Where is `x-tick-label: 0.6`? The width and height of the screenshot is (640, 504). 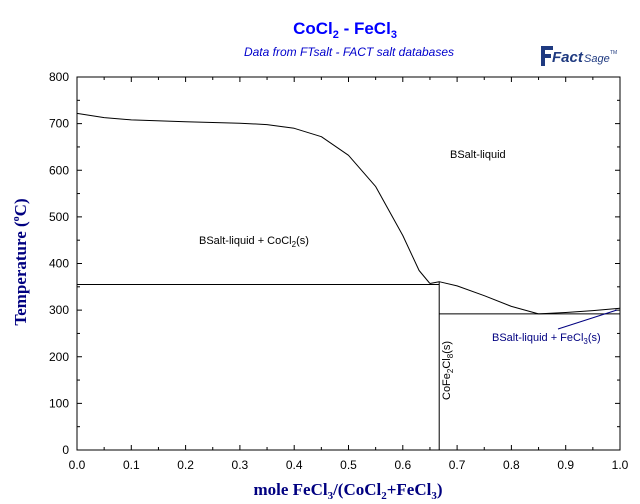
x-tick-label: 0.6 is located at coordinates (402, 465).